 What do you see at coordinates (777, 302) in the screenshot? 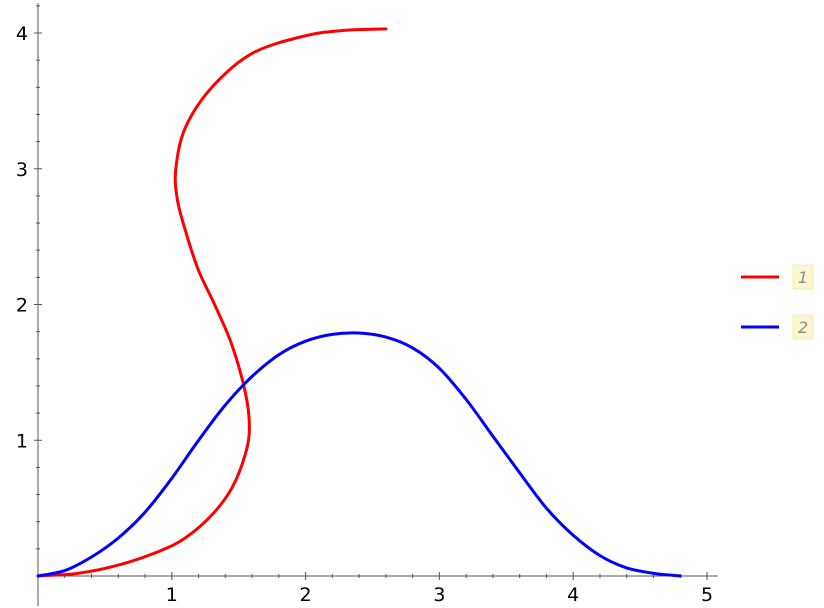
I see `legend: 12` at bounding box center [777, 302].